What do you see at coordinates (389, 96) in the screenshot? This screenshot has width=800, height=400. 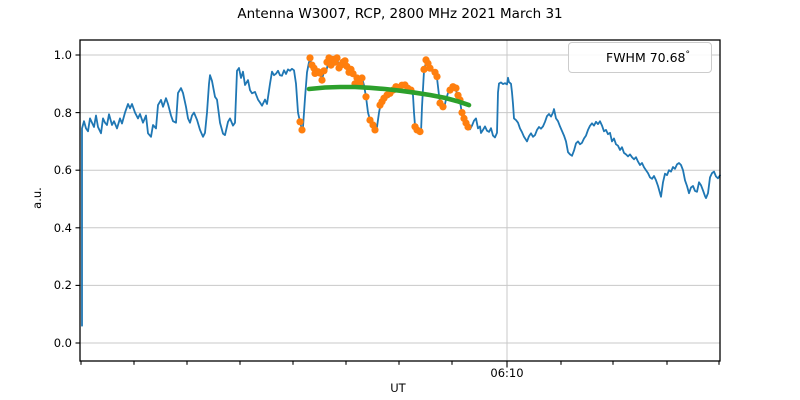 I see `fwhm-fit-line` at bounding box center [389, 96].